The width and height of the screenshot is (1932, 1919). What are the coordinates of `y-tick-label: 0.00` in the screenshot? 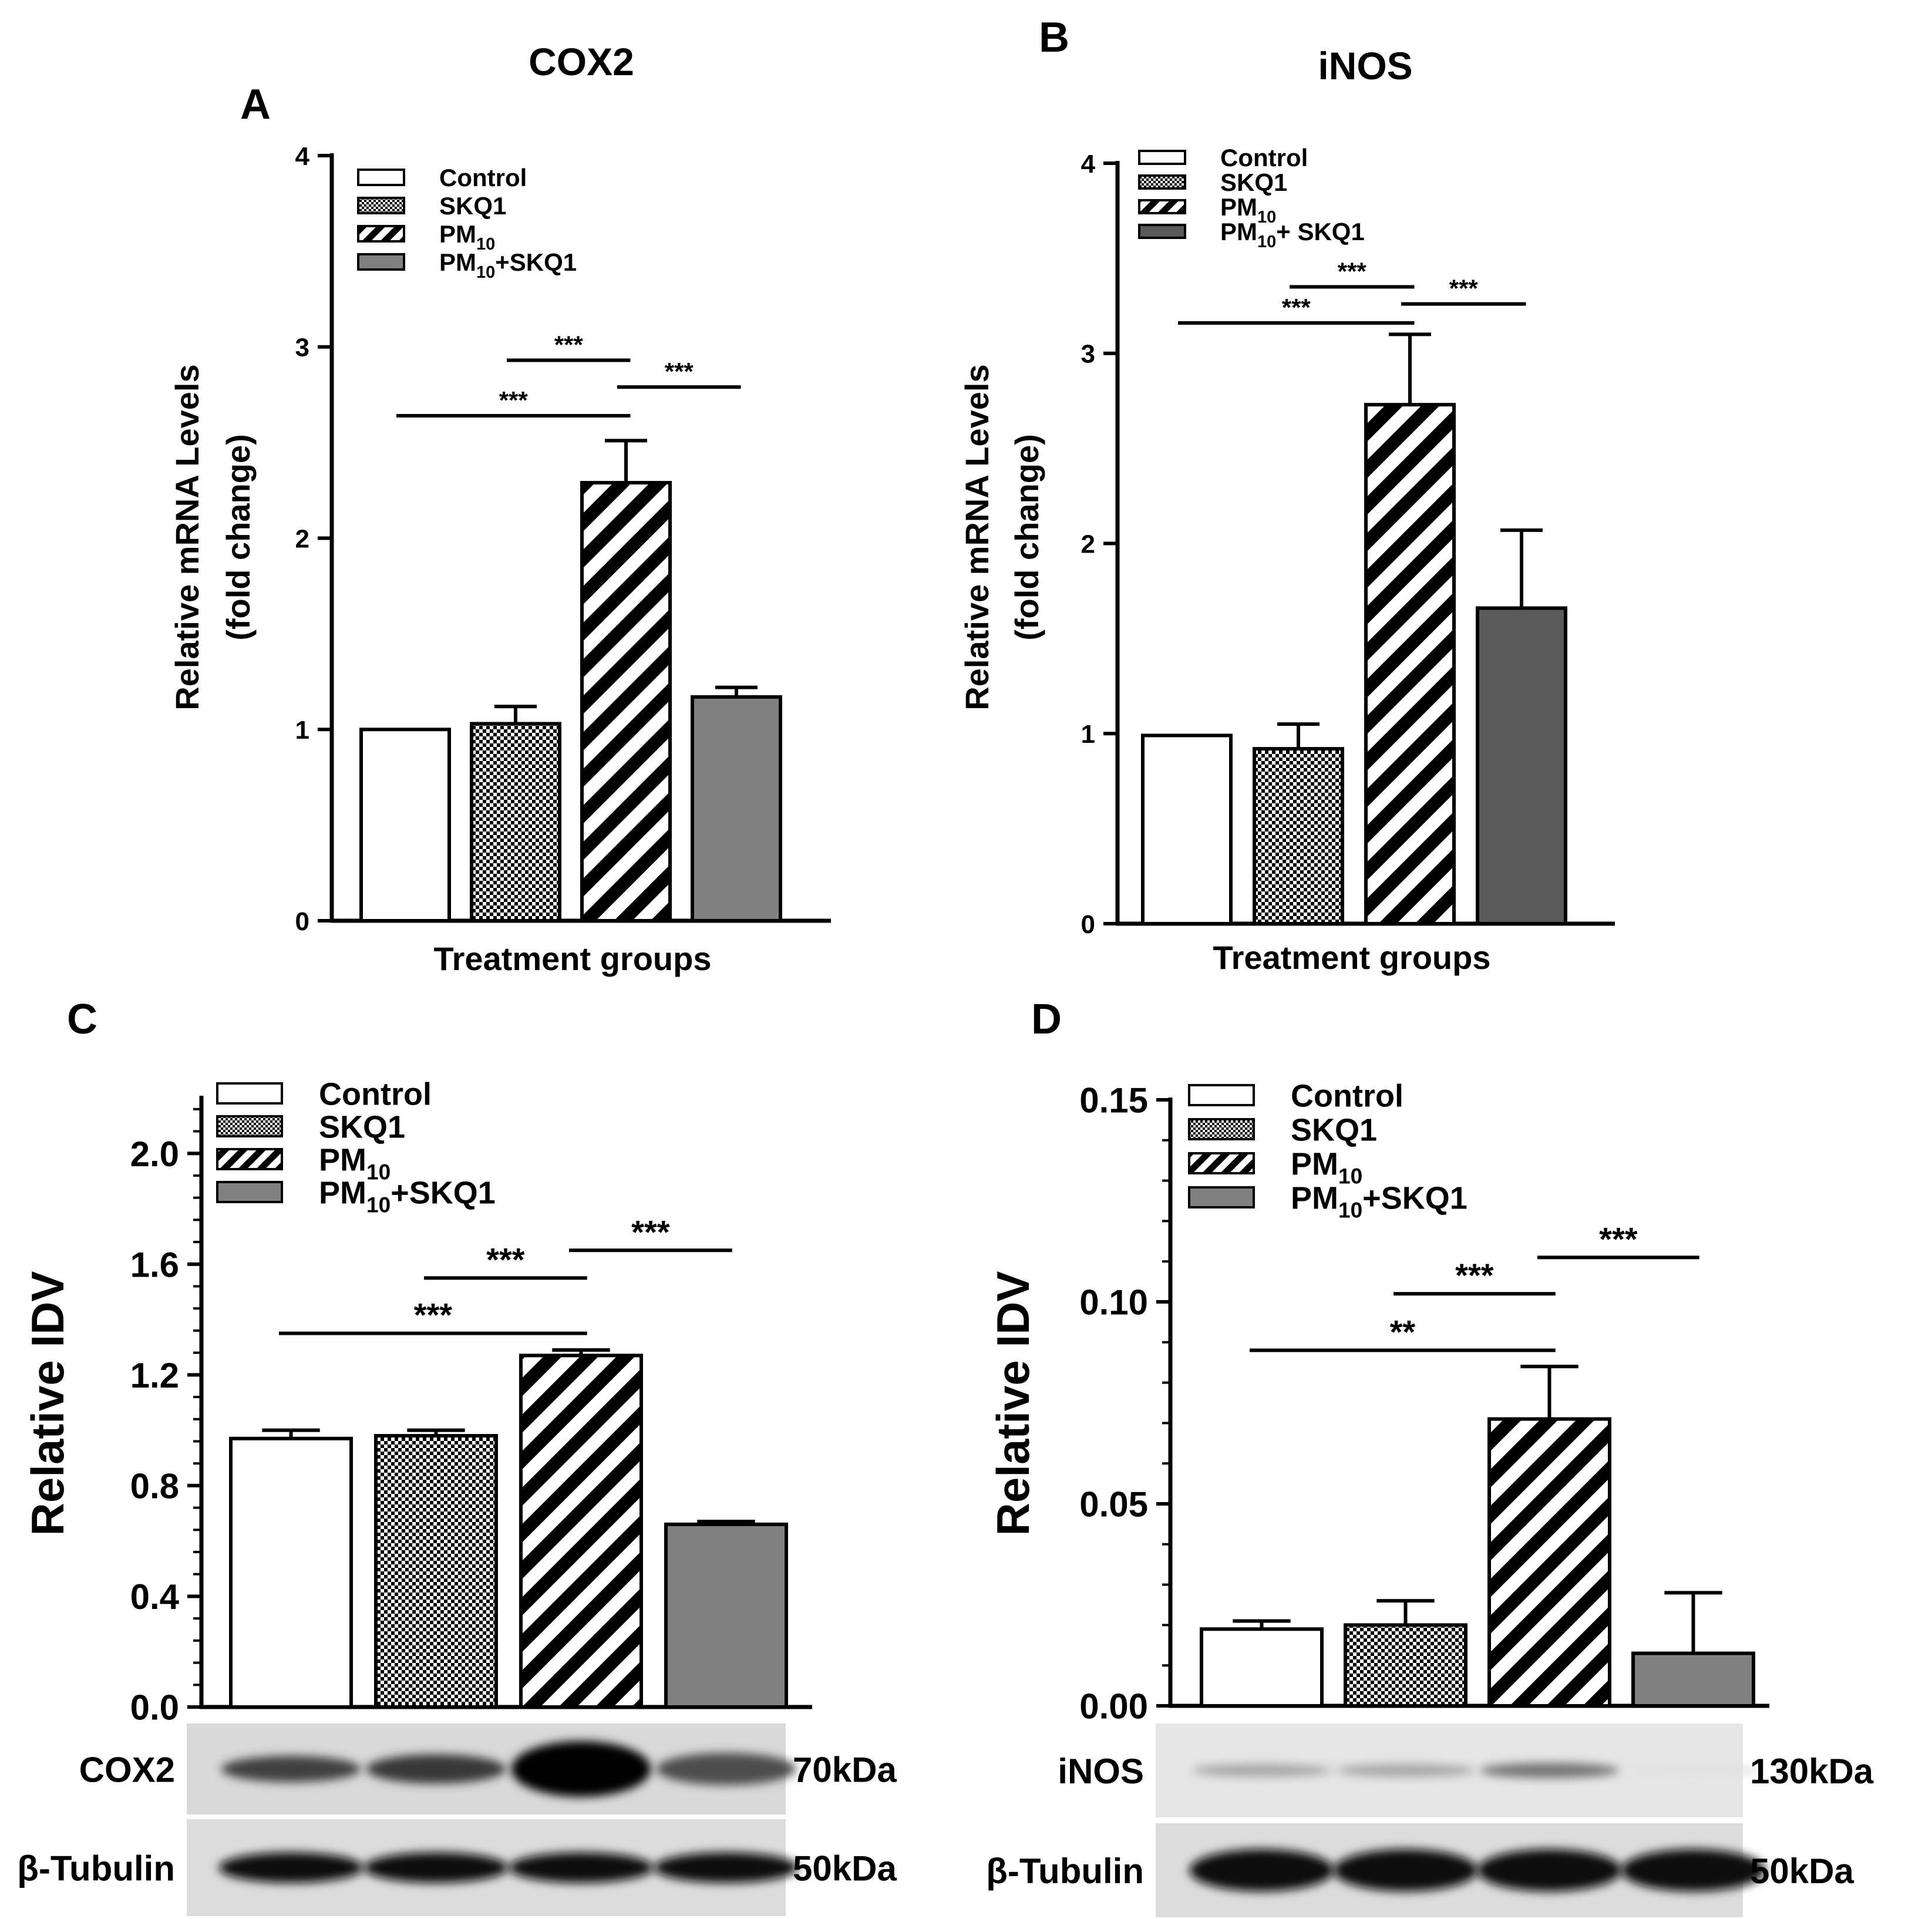 It's located at (1113, 1706).